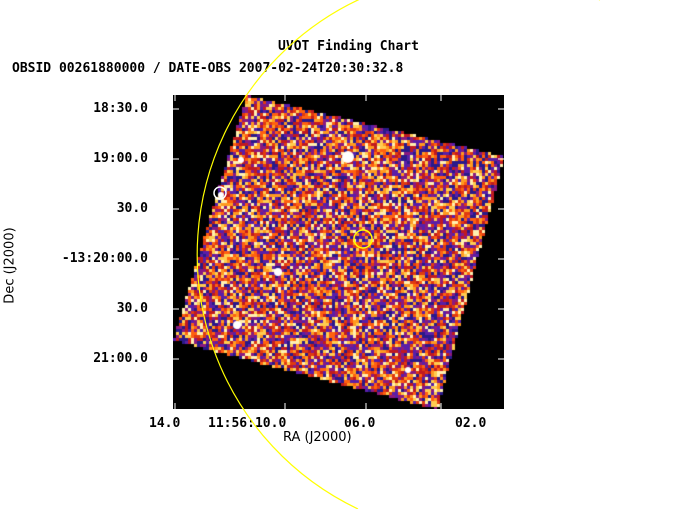  I want to click on source-marker-white, so click(220, 193).